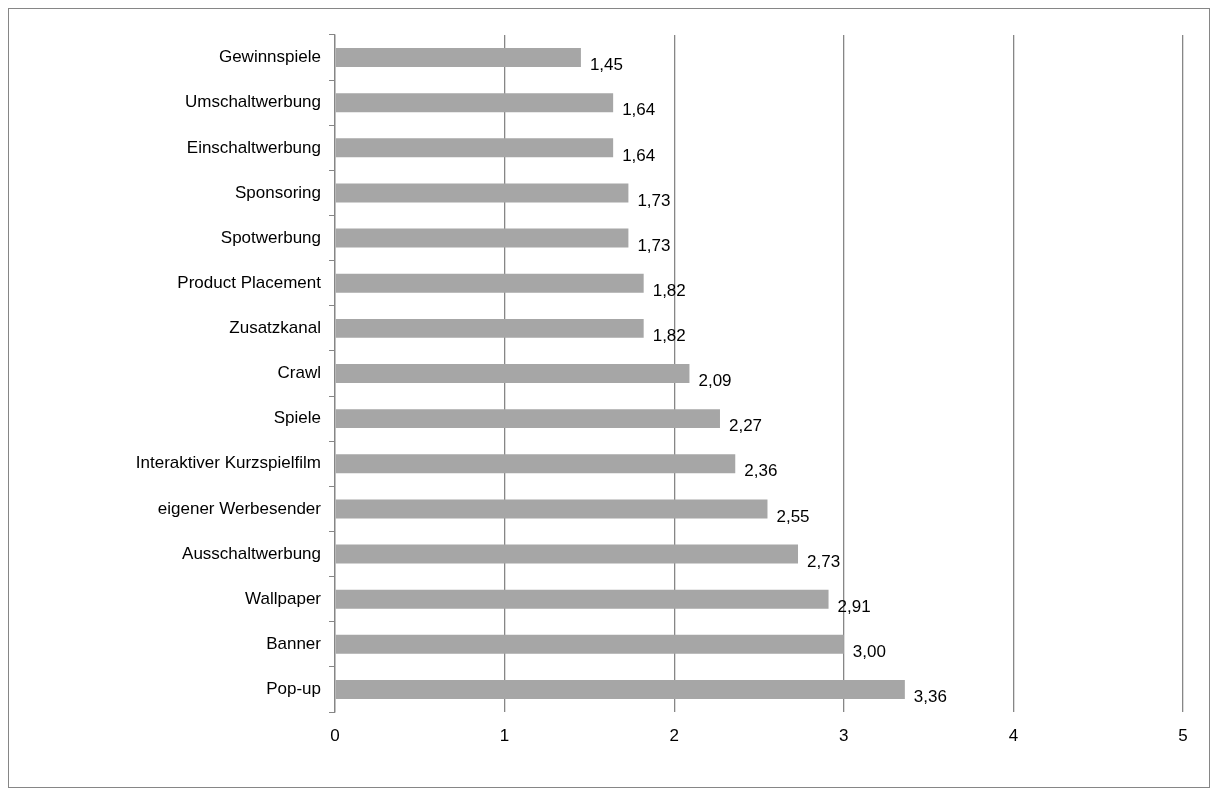 The image size is (1218, 794). What do you see at coordinates (297, 418) in the screenshot?
I see `y-tick-label: Spiele` at bounding box center [297, 418].